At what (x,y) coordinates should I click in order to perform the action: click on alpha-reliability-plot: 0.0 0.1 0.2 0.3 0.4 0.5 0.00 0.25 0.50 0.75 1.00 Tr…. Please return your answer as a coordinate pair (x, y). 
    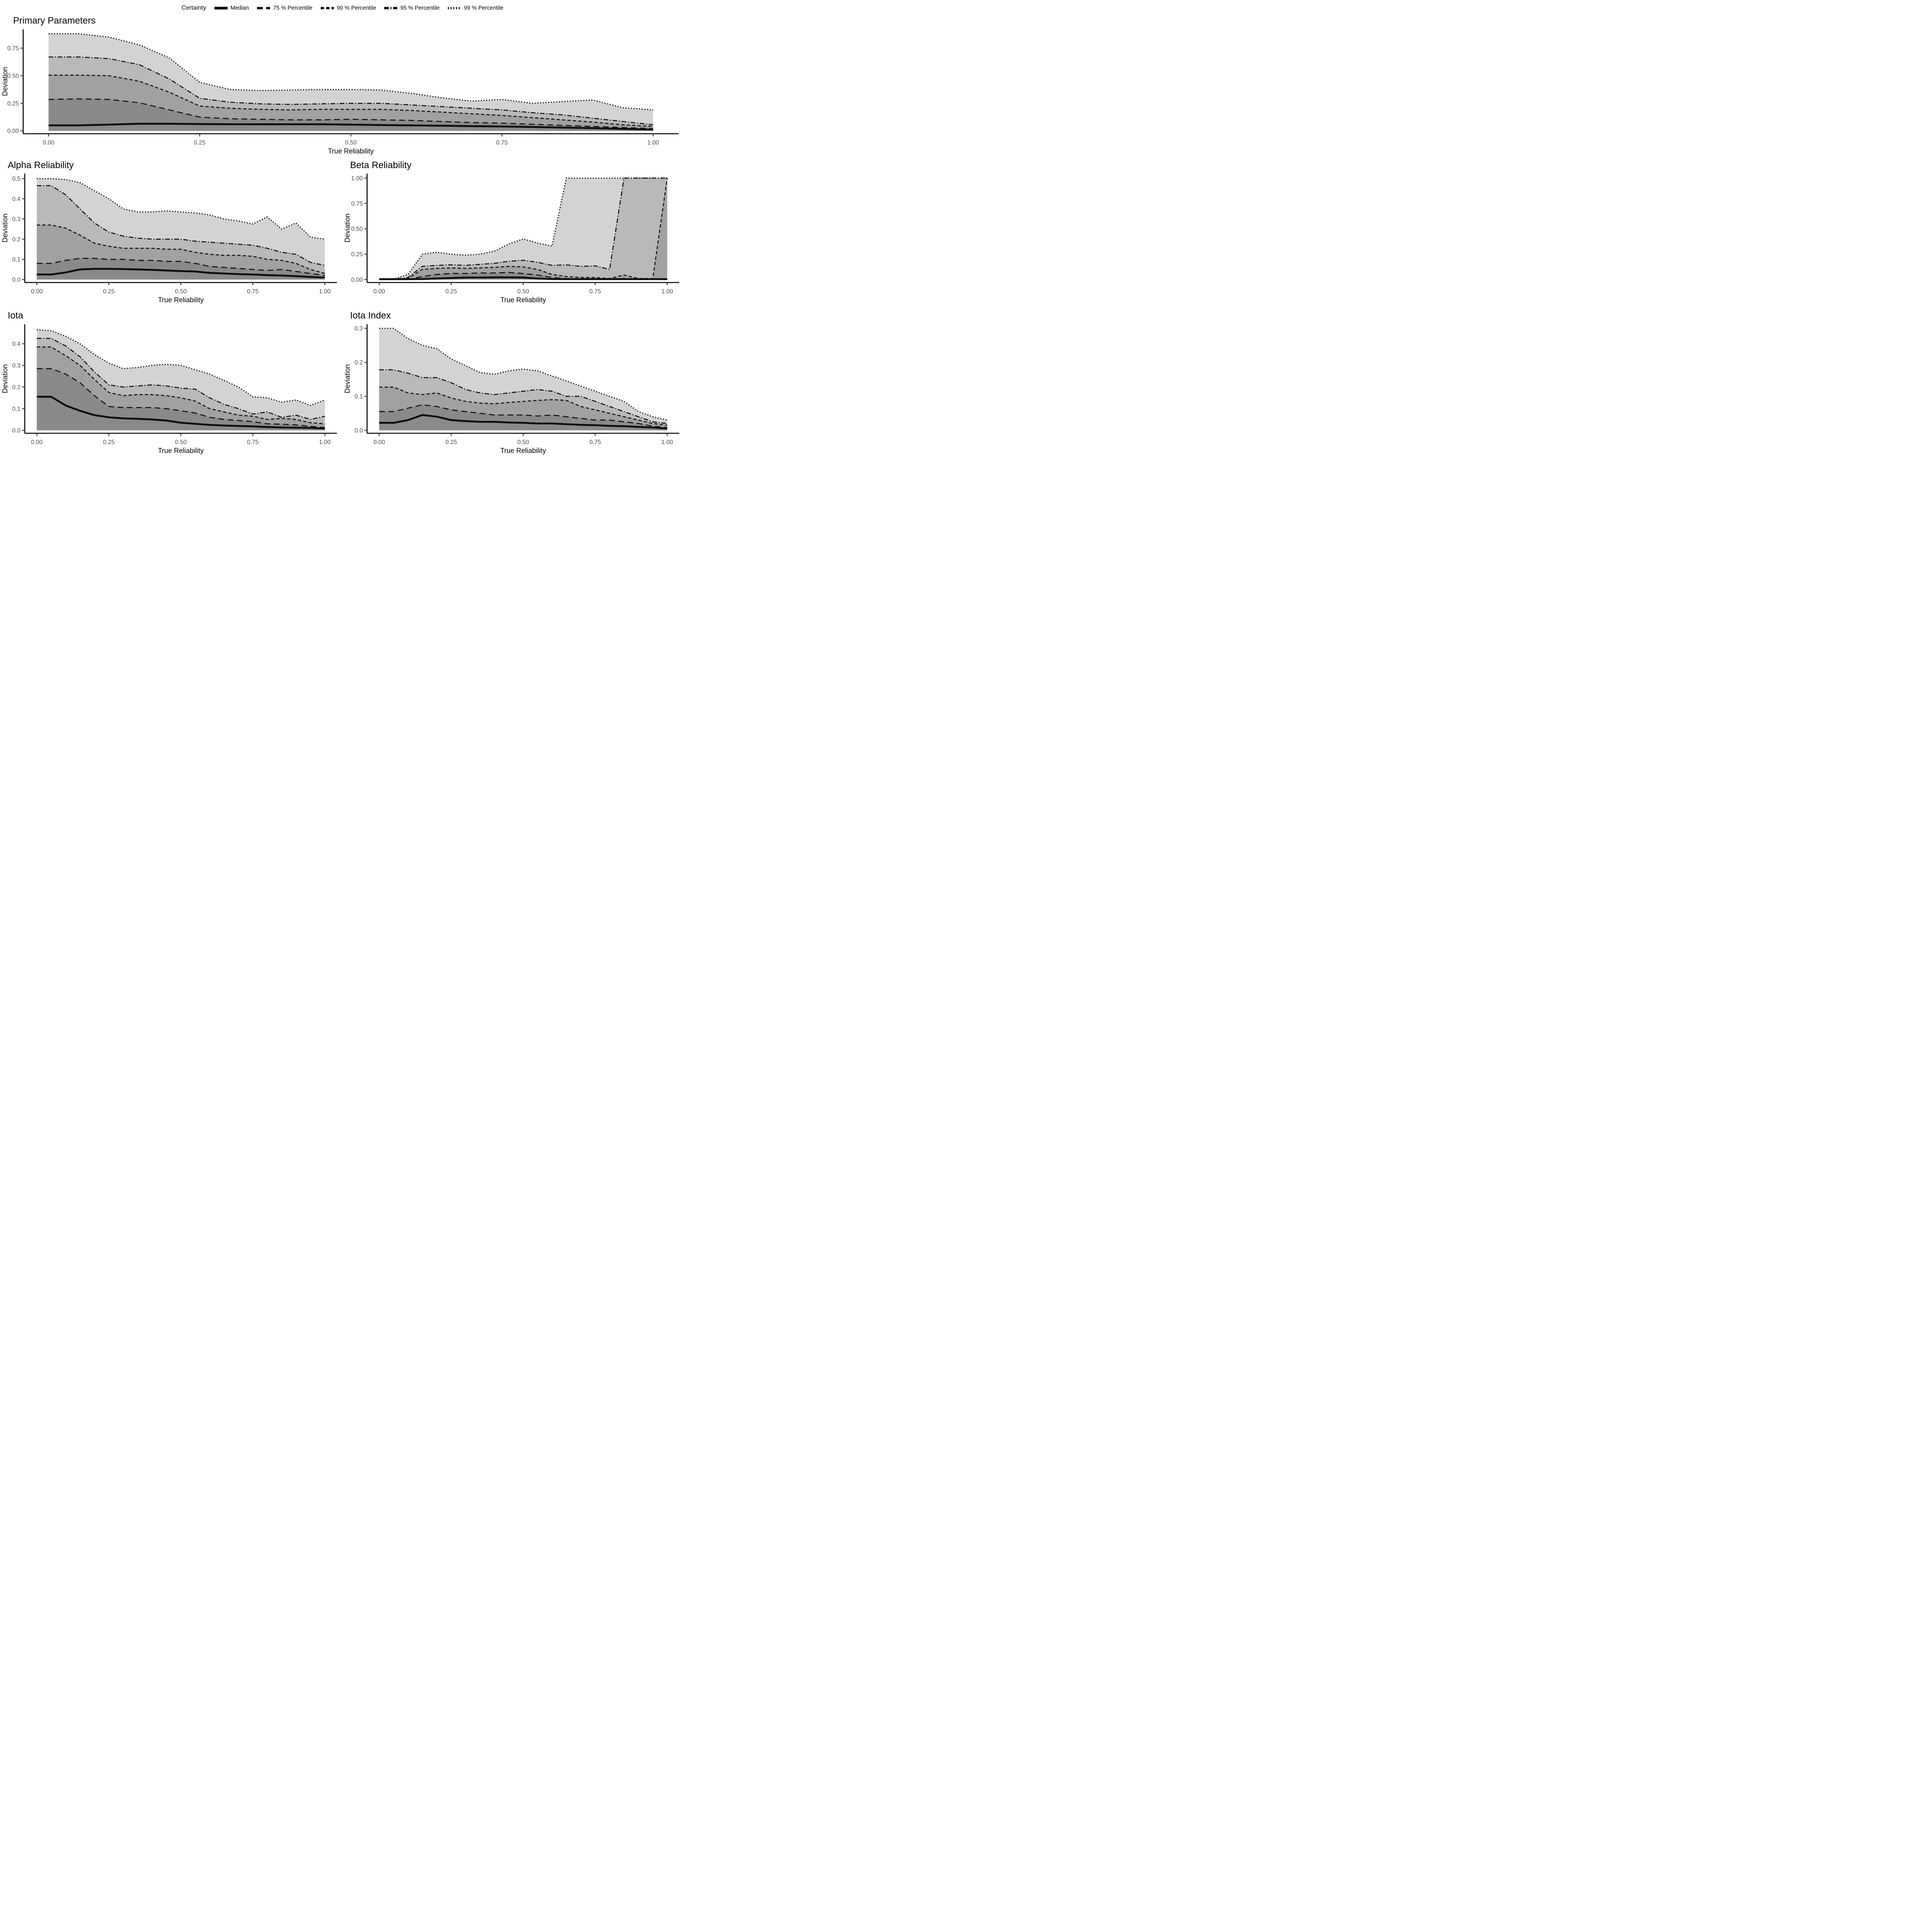
    Looking at the image, I should click on (169, 239).